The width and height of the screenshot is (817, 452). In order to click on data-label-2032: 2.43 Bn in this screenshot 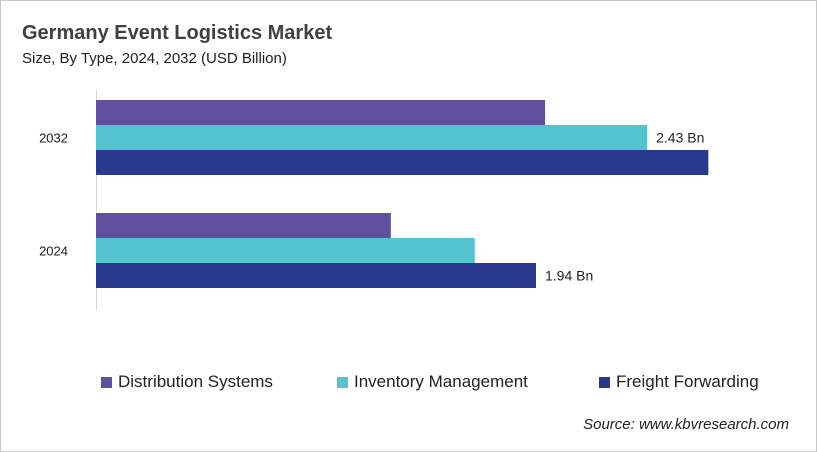, I will do `click(680, 138)`.